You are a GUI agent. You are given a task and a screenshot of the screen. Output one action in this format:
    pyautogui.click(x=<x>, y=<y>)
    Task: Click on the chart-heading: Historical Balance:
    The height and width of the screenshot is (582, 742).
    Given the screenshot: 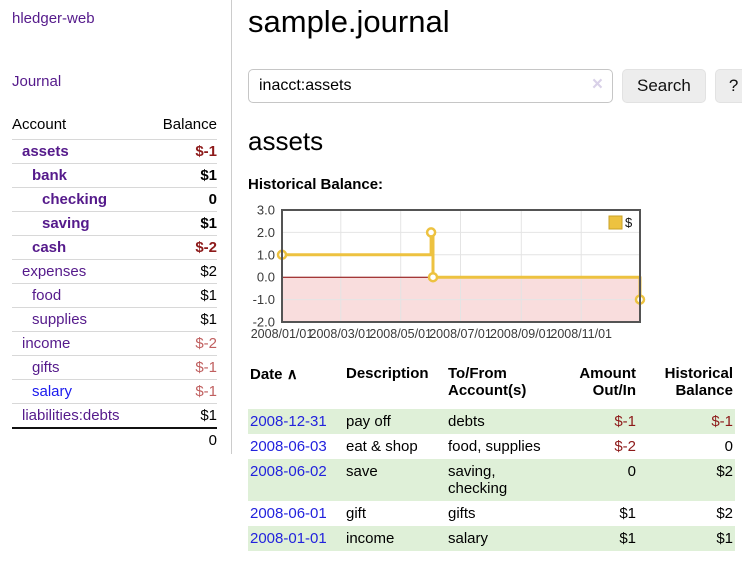 What is the action you would take?
    pyautogui.click(x=316, y=184)
    